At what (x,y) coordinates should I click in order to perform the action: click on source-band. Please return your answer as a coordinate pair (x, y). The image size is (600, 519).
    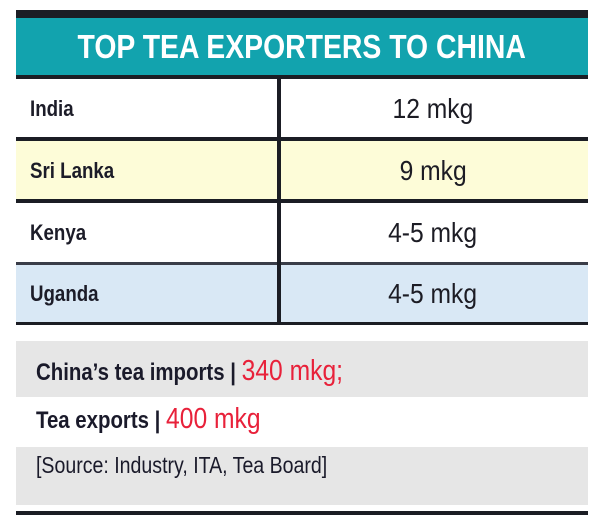
    Looking at the image, I should click on (302, 476).